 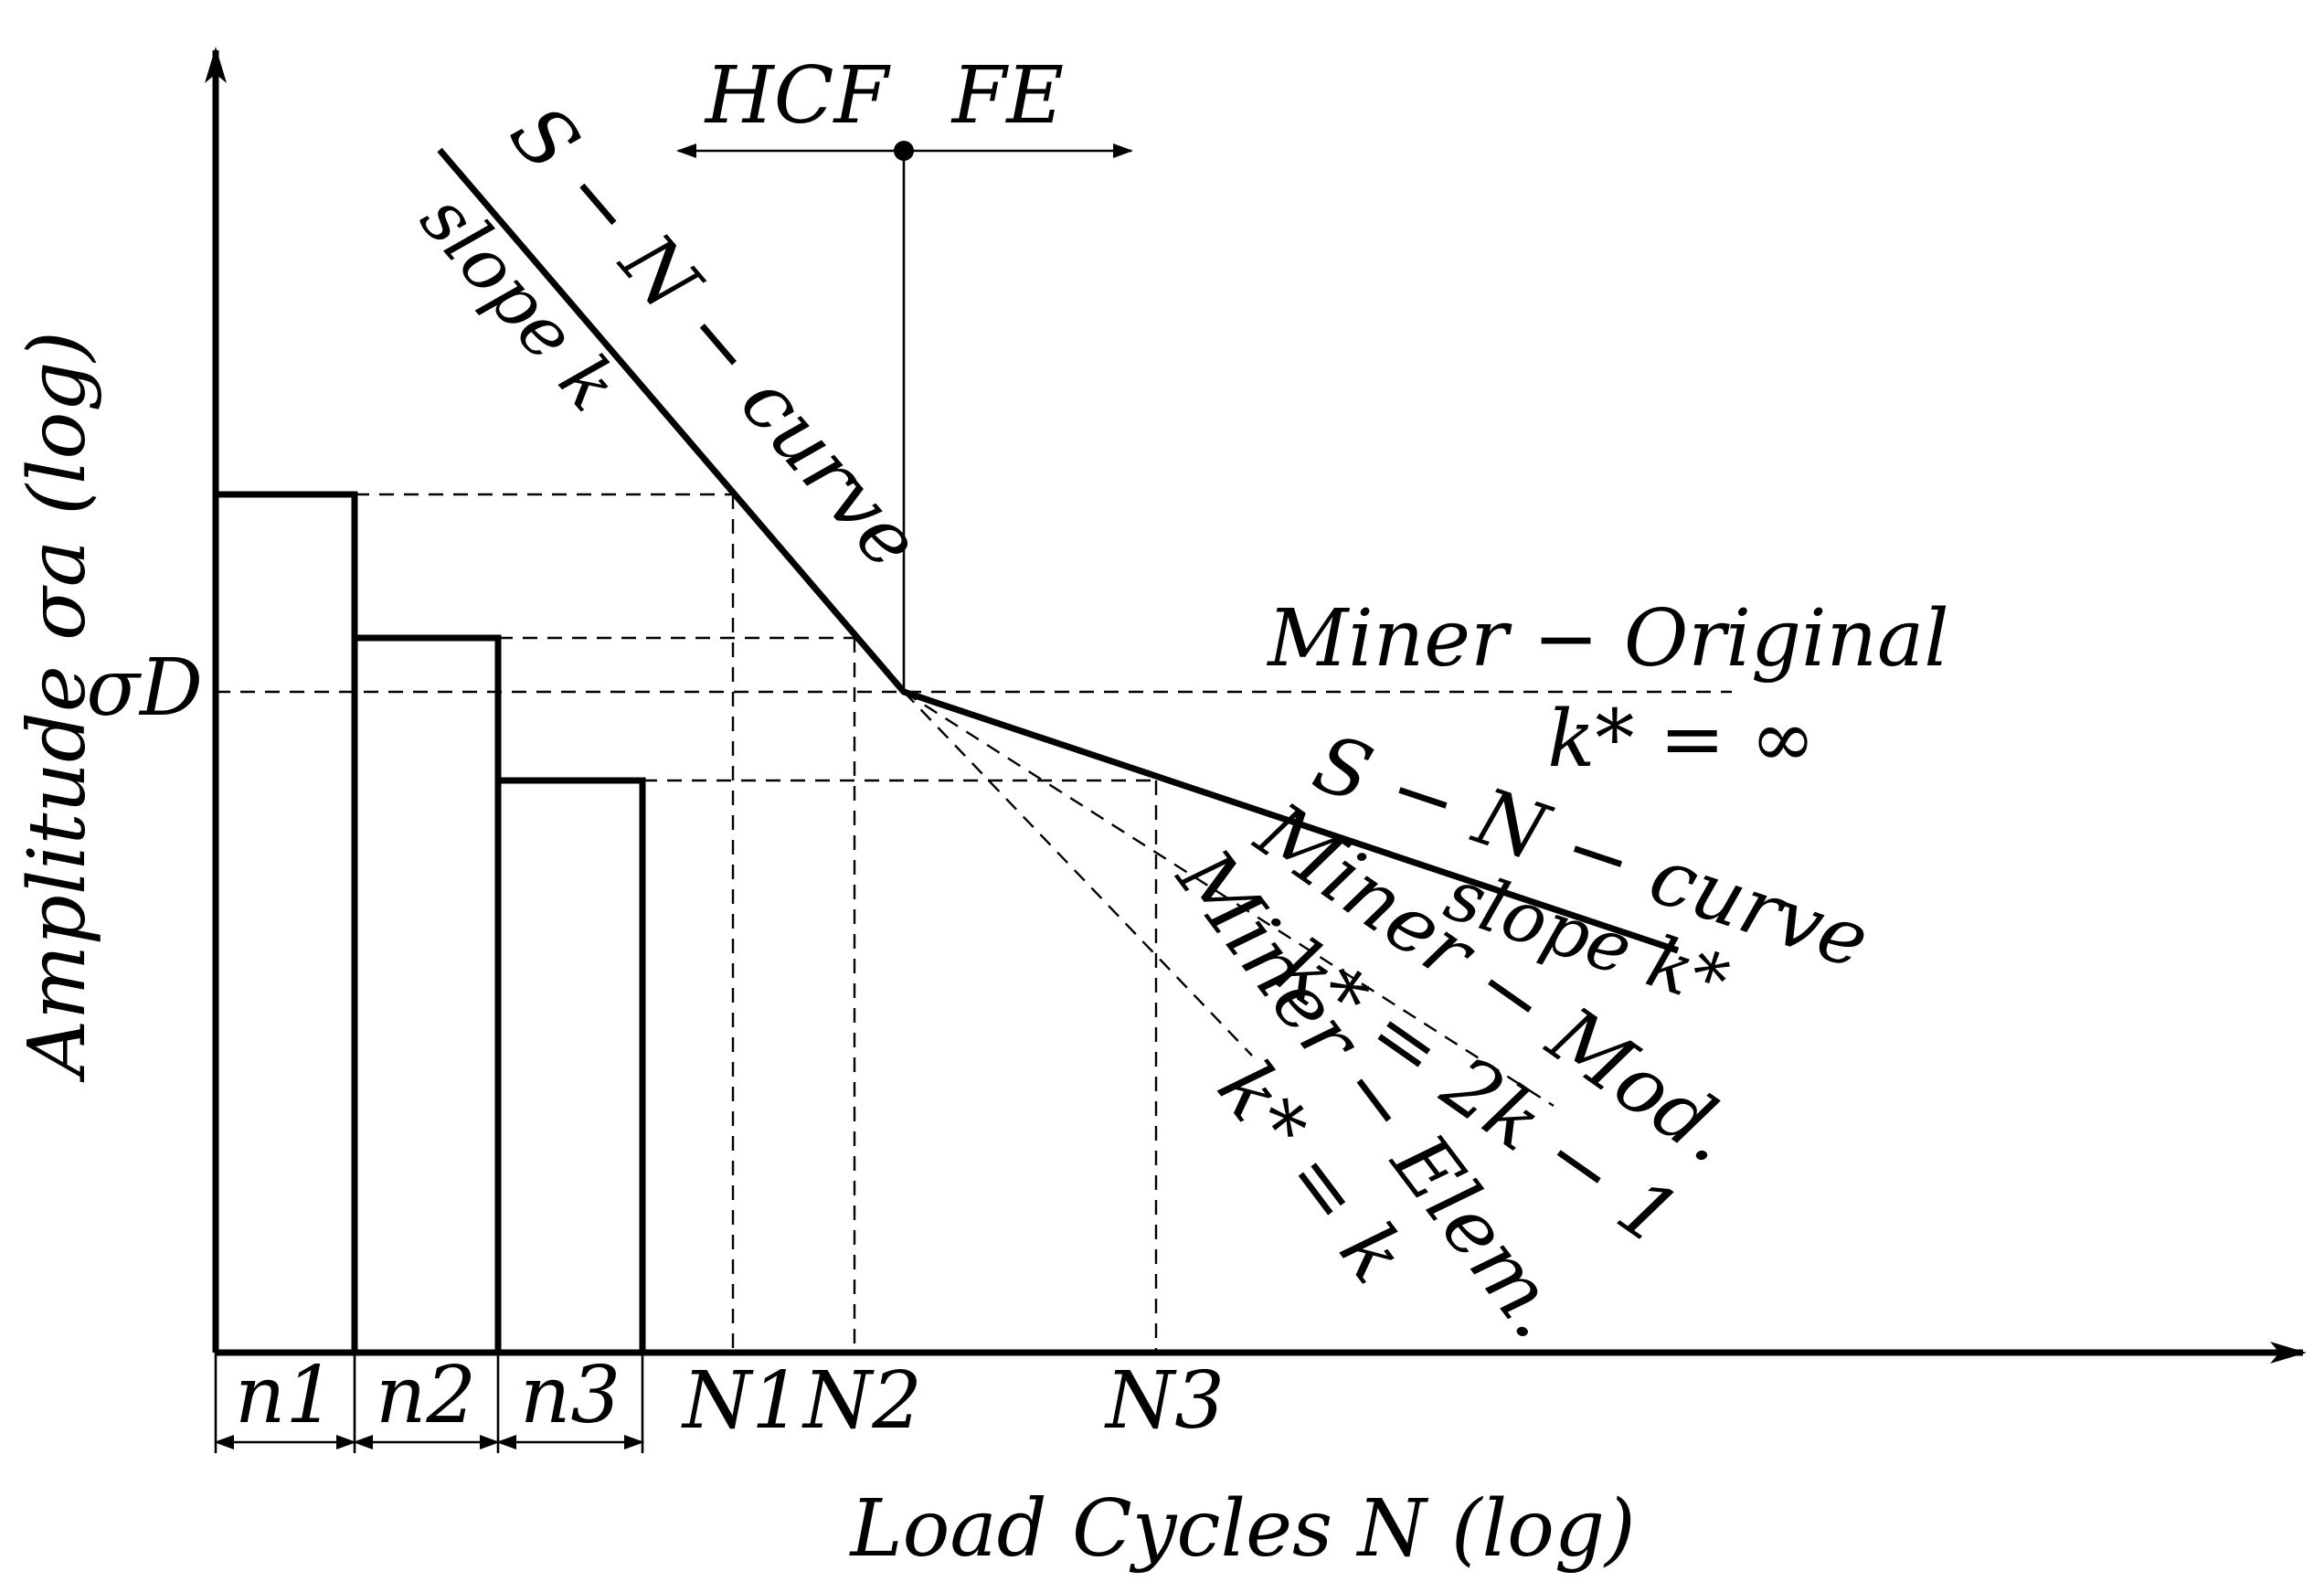 What do you see at coordinates (862, 1401) in the screenshot?
I see `cycle-label-2: N2` at bounding box center [862, 1401].